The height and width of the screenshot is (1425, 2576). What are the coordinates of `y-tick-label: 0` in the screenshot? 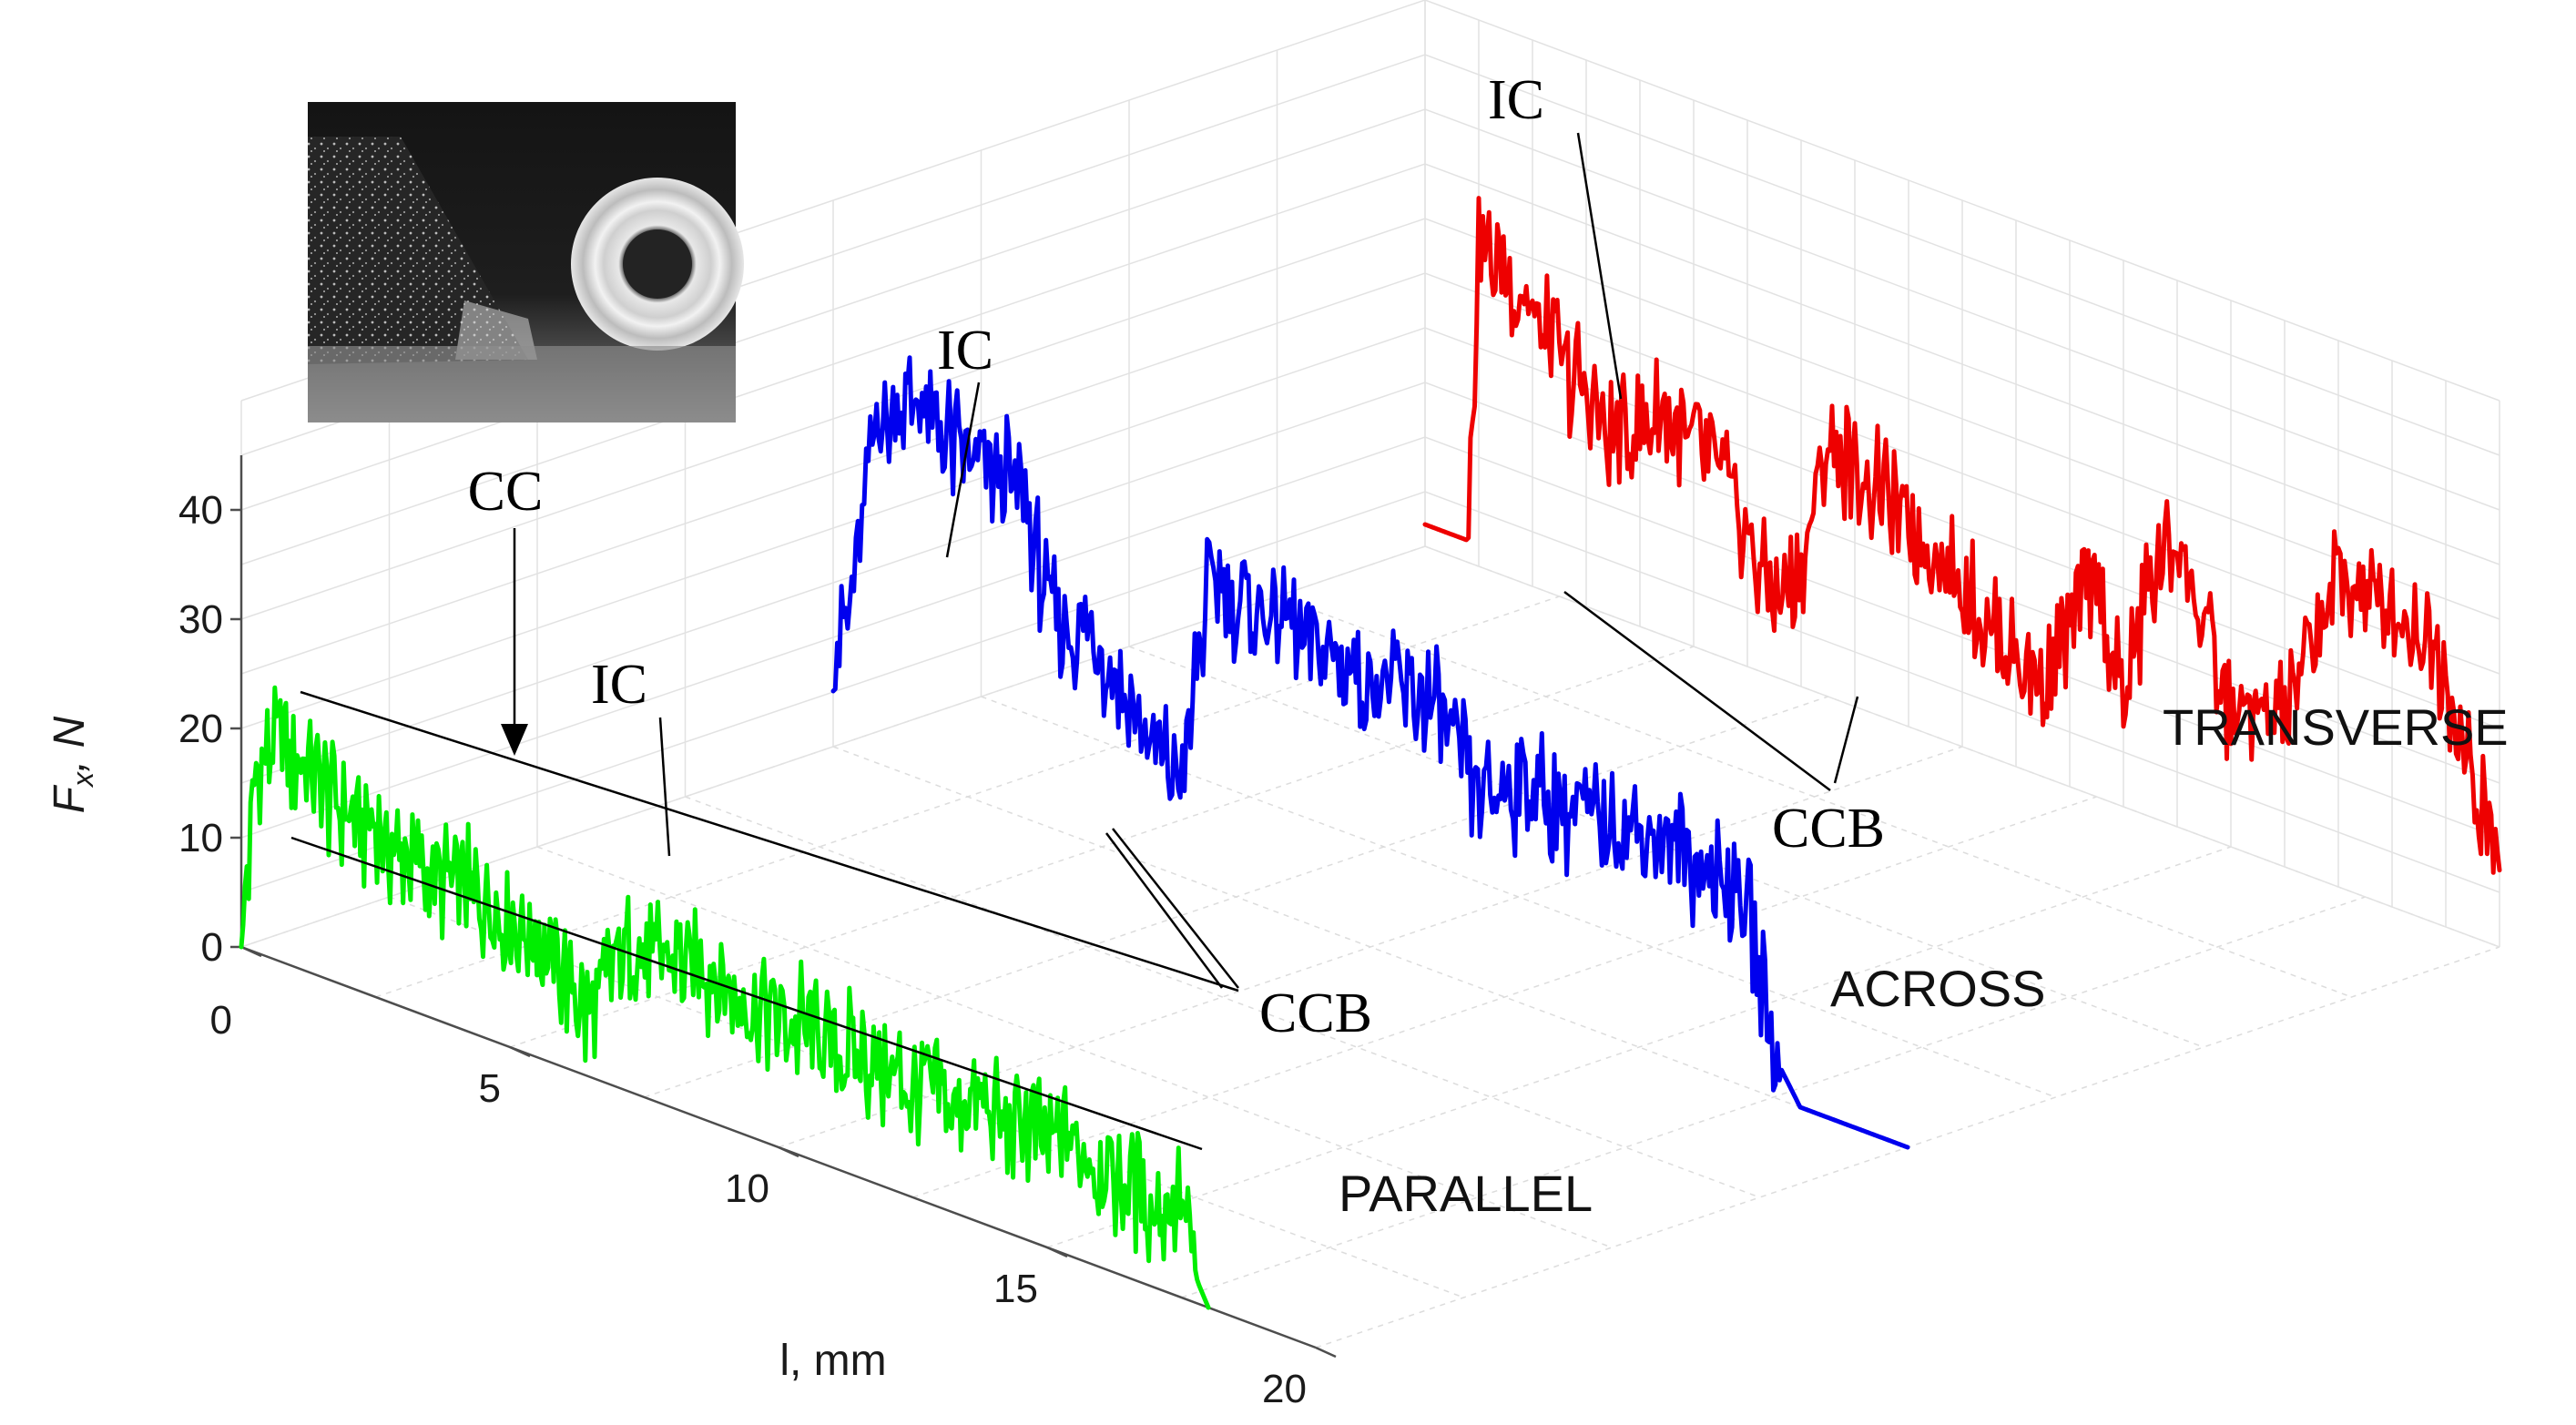 It's located at (212, 947).